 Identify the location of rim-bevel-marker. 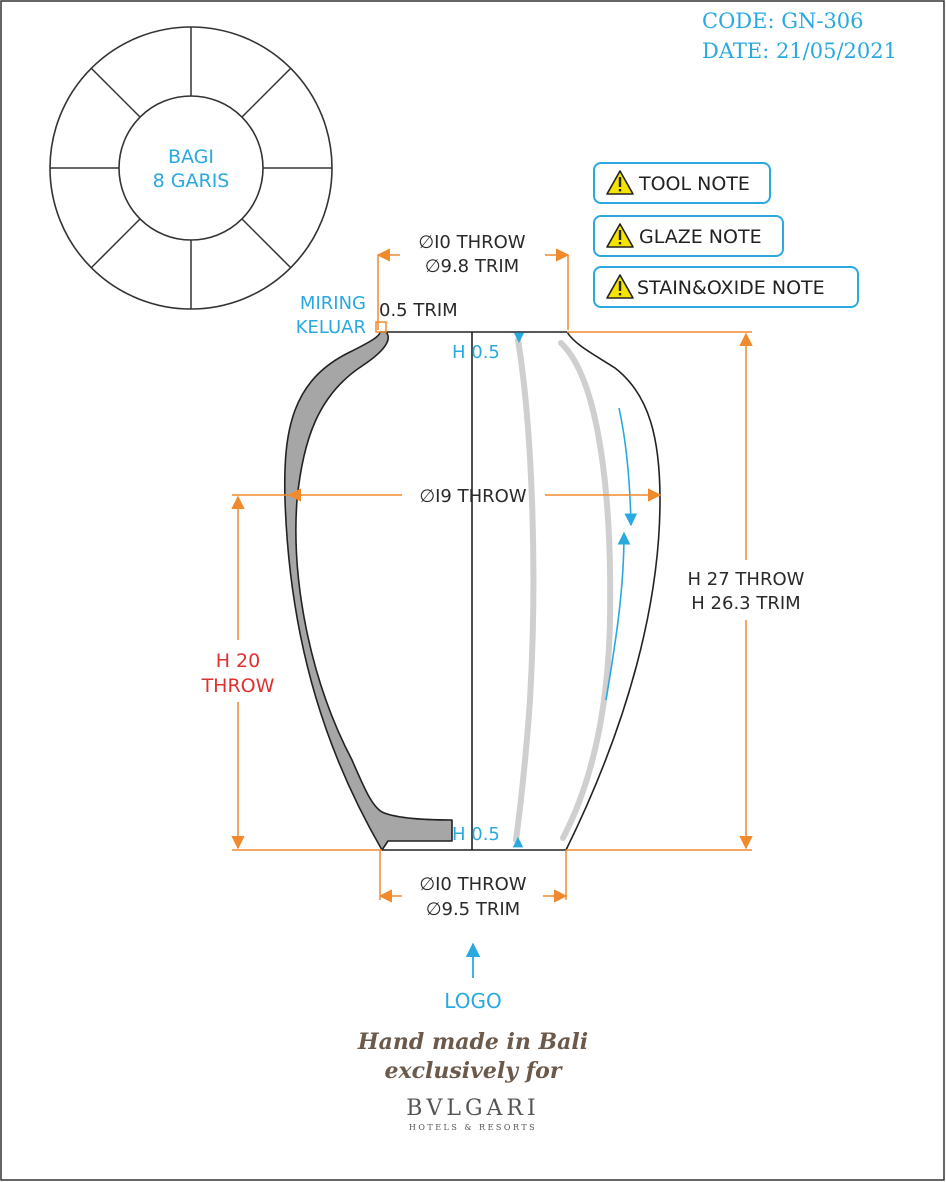
(381, 327).